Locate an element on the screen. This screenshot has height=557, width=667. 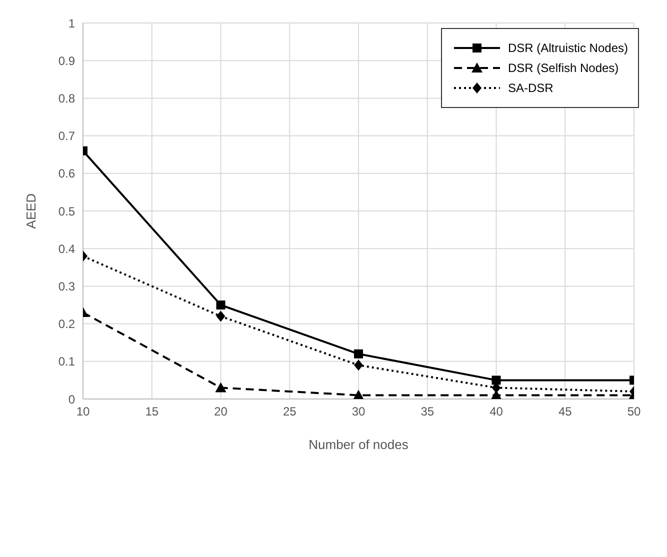
x-tick-label: 25 is located at coordinates (289, 411).